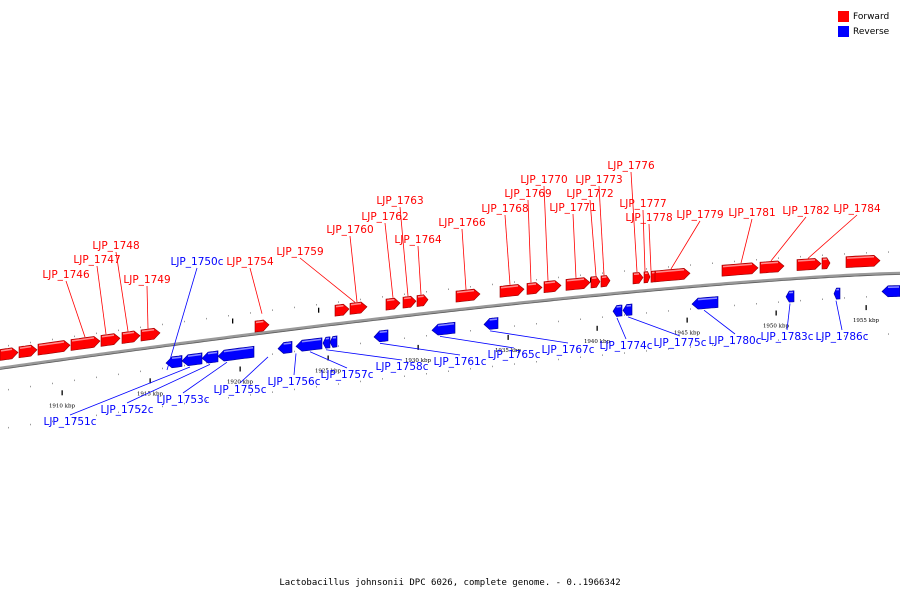 This screenshot has width=900, height=600. What do you see at coordinates (443, 328) in the screenshot?
I see `gene-r9` at bounding box center [443, 328].